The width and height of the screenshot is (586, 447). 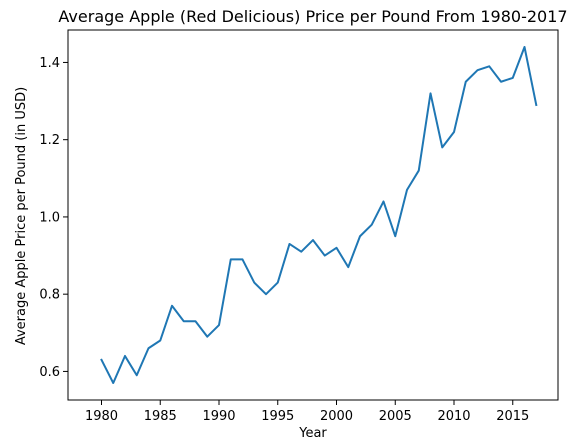 I want to click on x-tick-label: 1985, so click(x=160, y=416).